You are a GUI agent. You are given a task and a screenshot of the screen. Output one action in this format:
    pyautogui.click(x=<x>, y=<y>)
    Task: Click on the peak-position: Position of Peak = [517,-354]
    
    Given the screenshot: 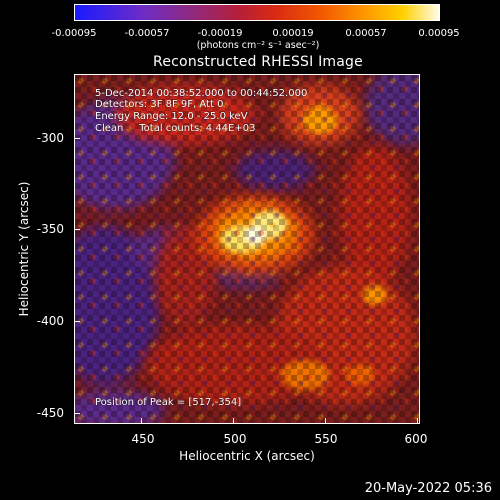 What is the action you would take?
    pyautogui.click(x=168, y=402)
    